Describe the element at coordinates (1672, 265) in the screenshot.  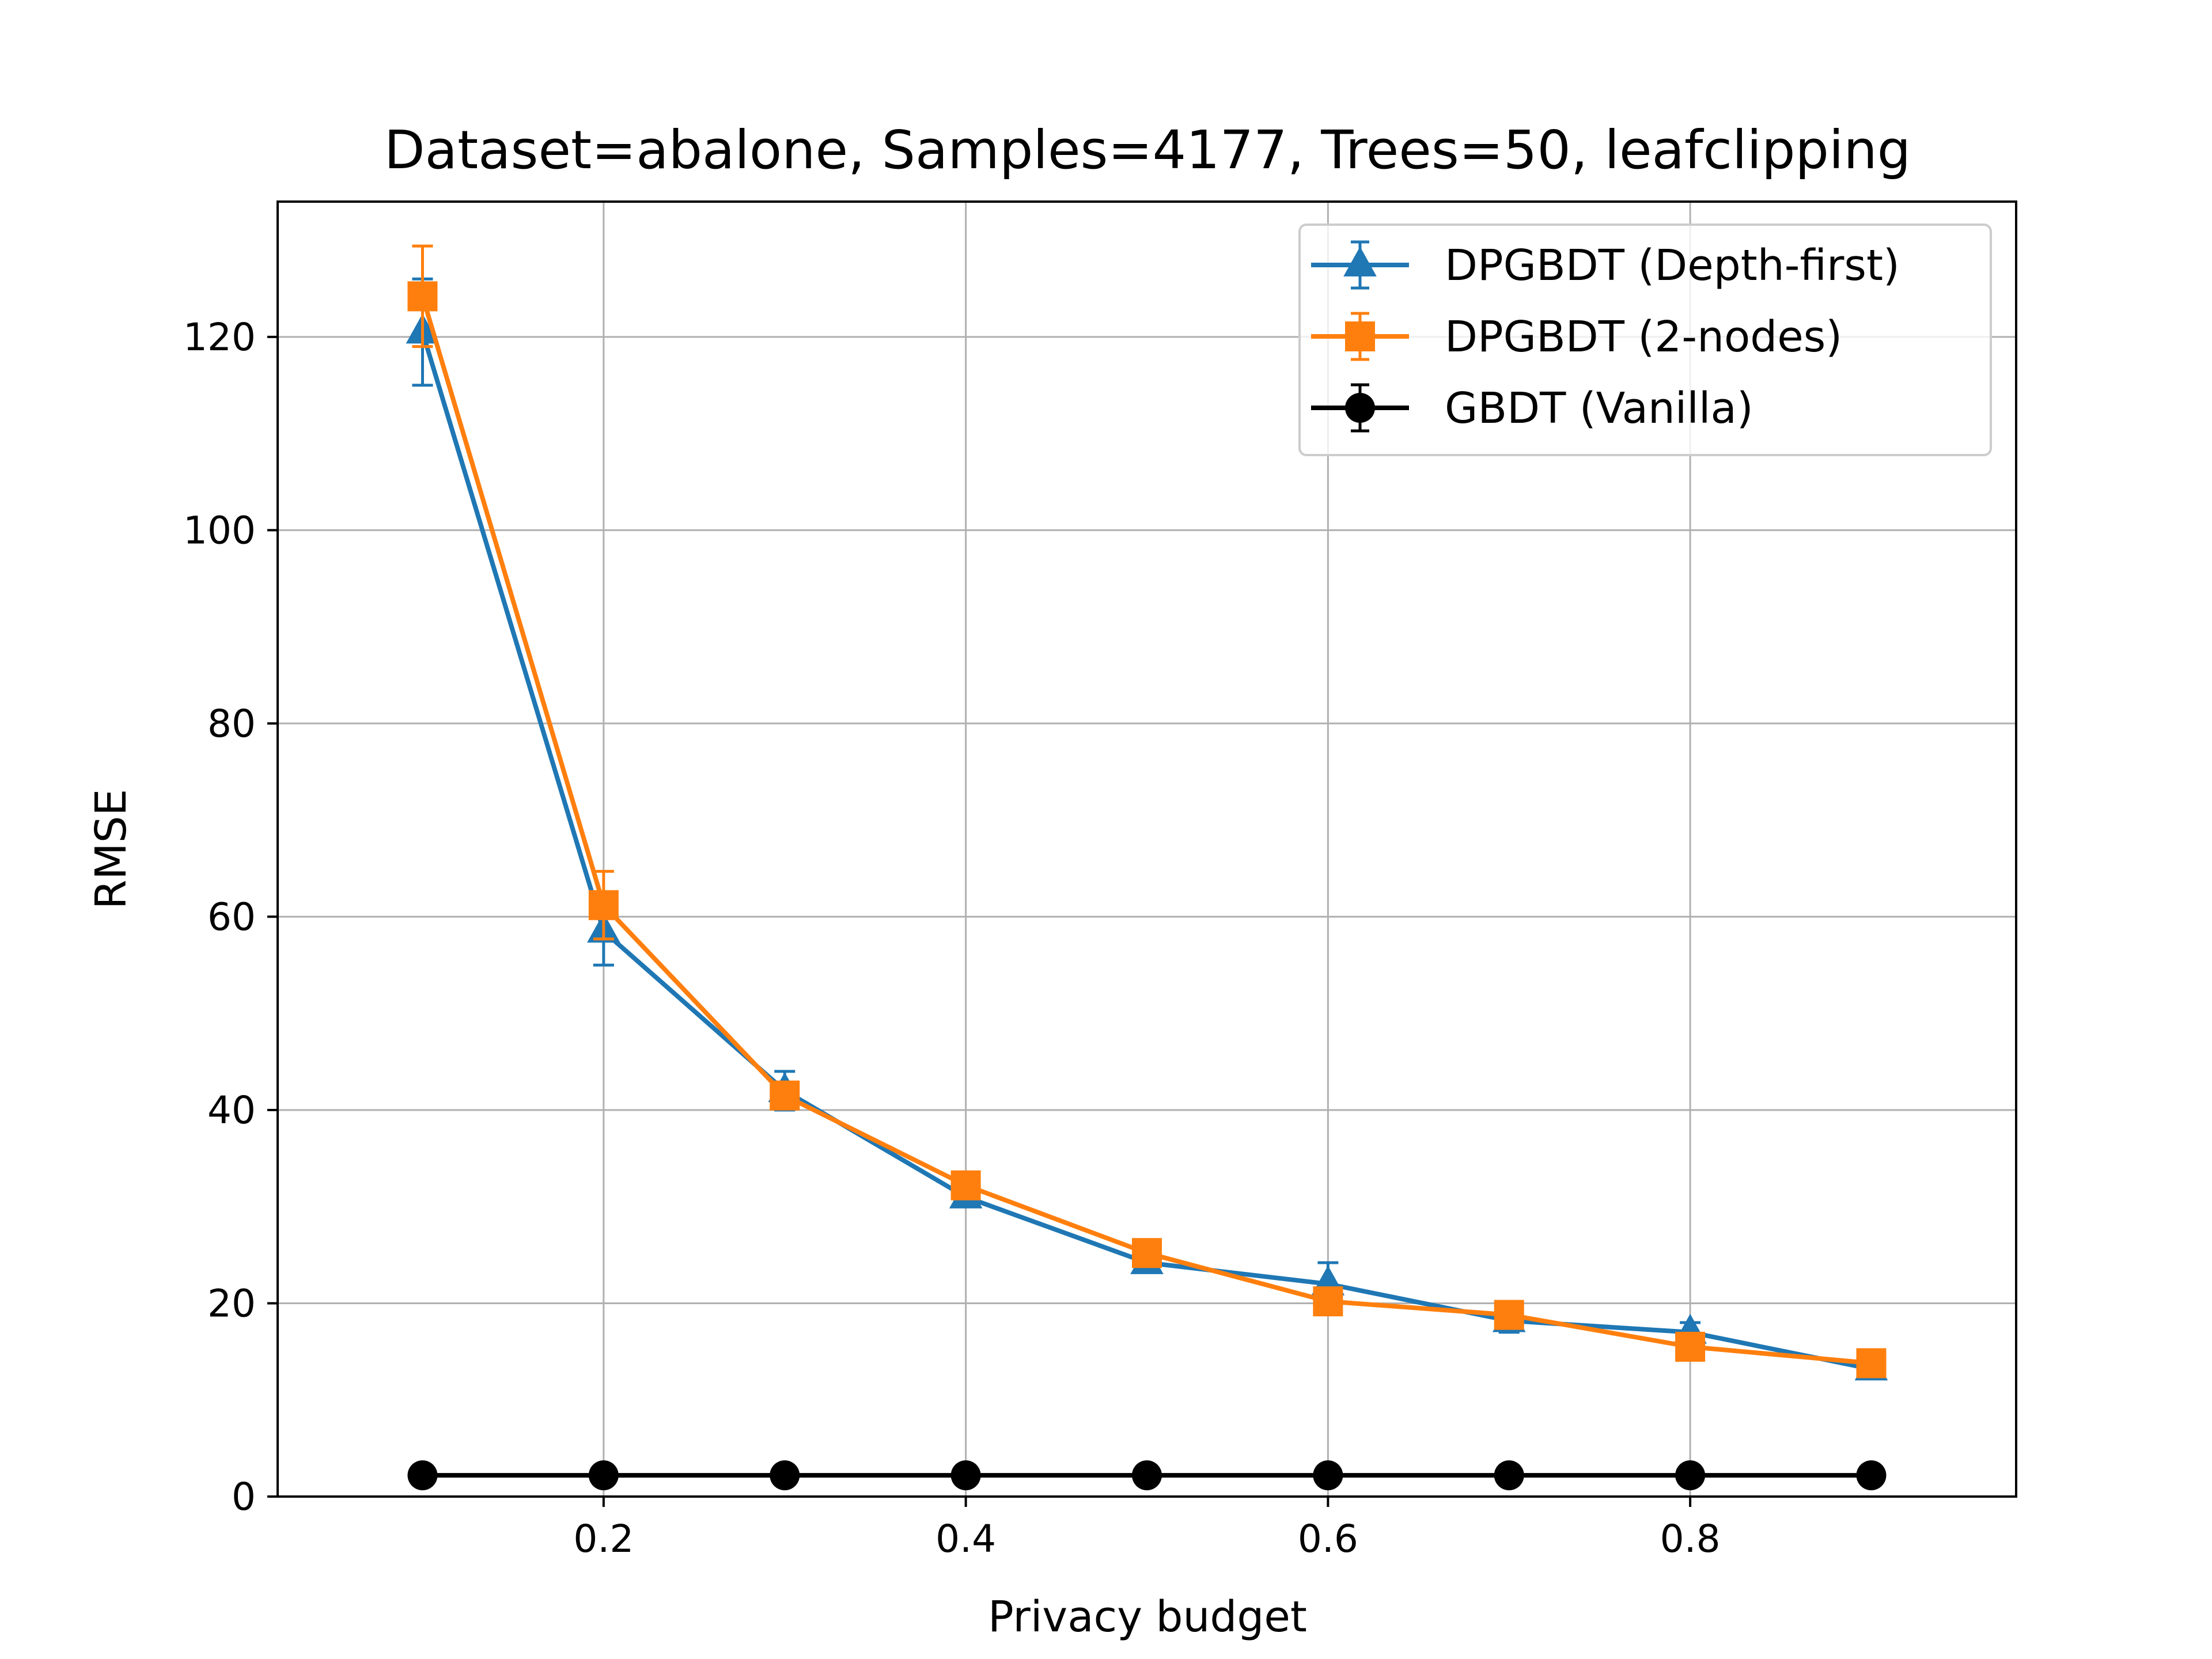
I see `legend-label: DPGBDT (Depth-first)` at that location.